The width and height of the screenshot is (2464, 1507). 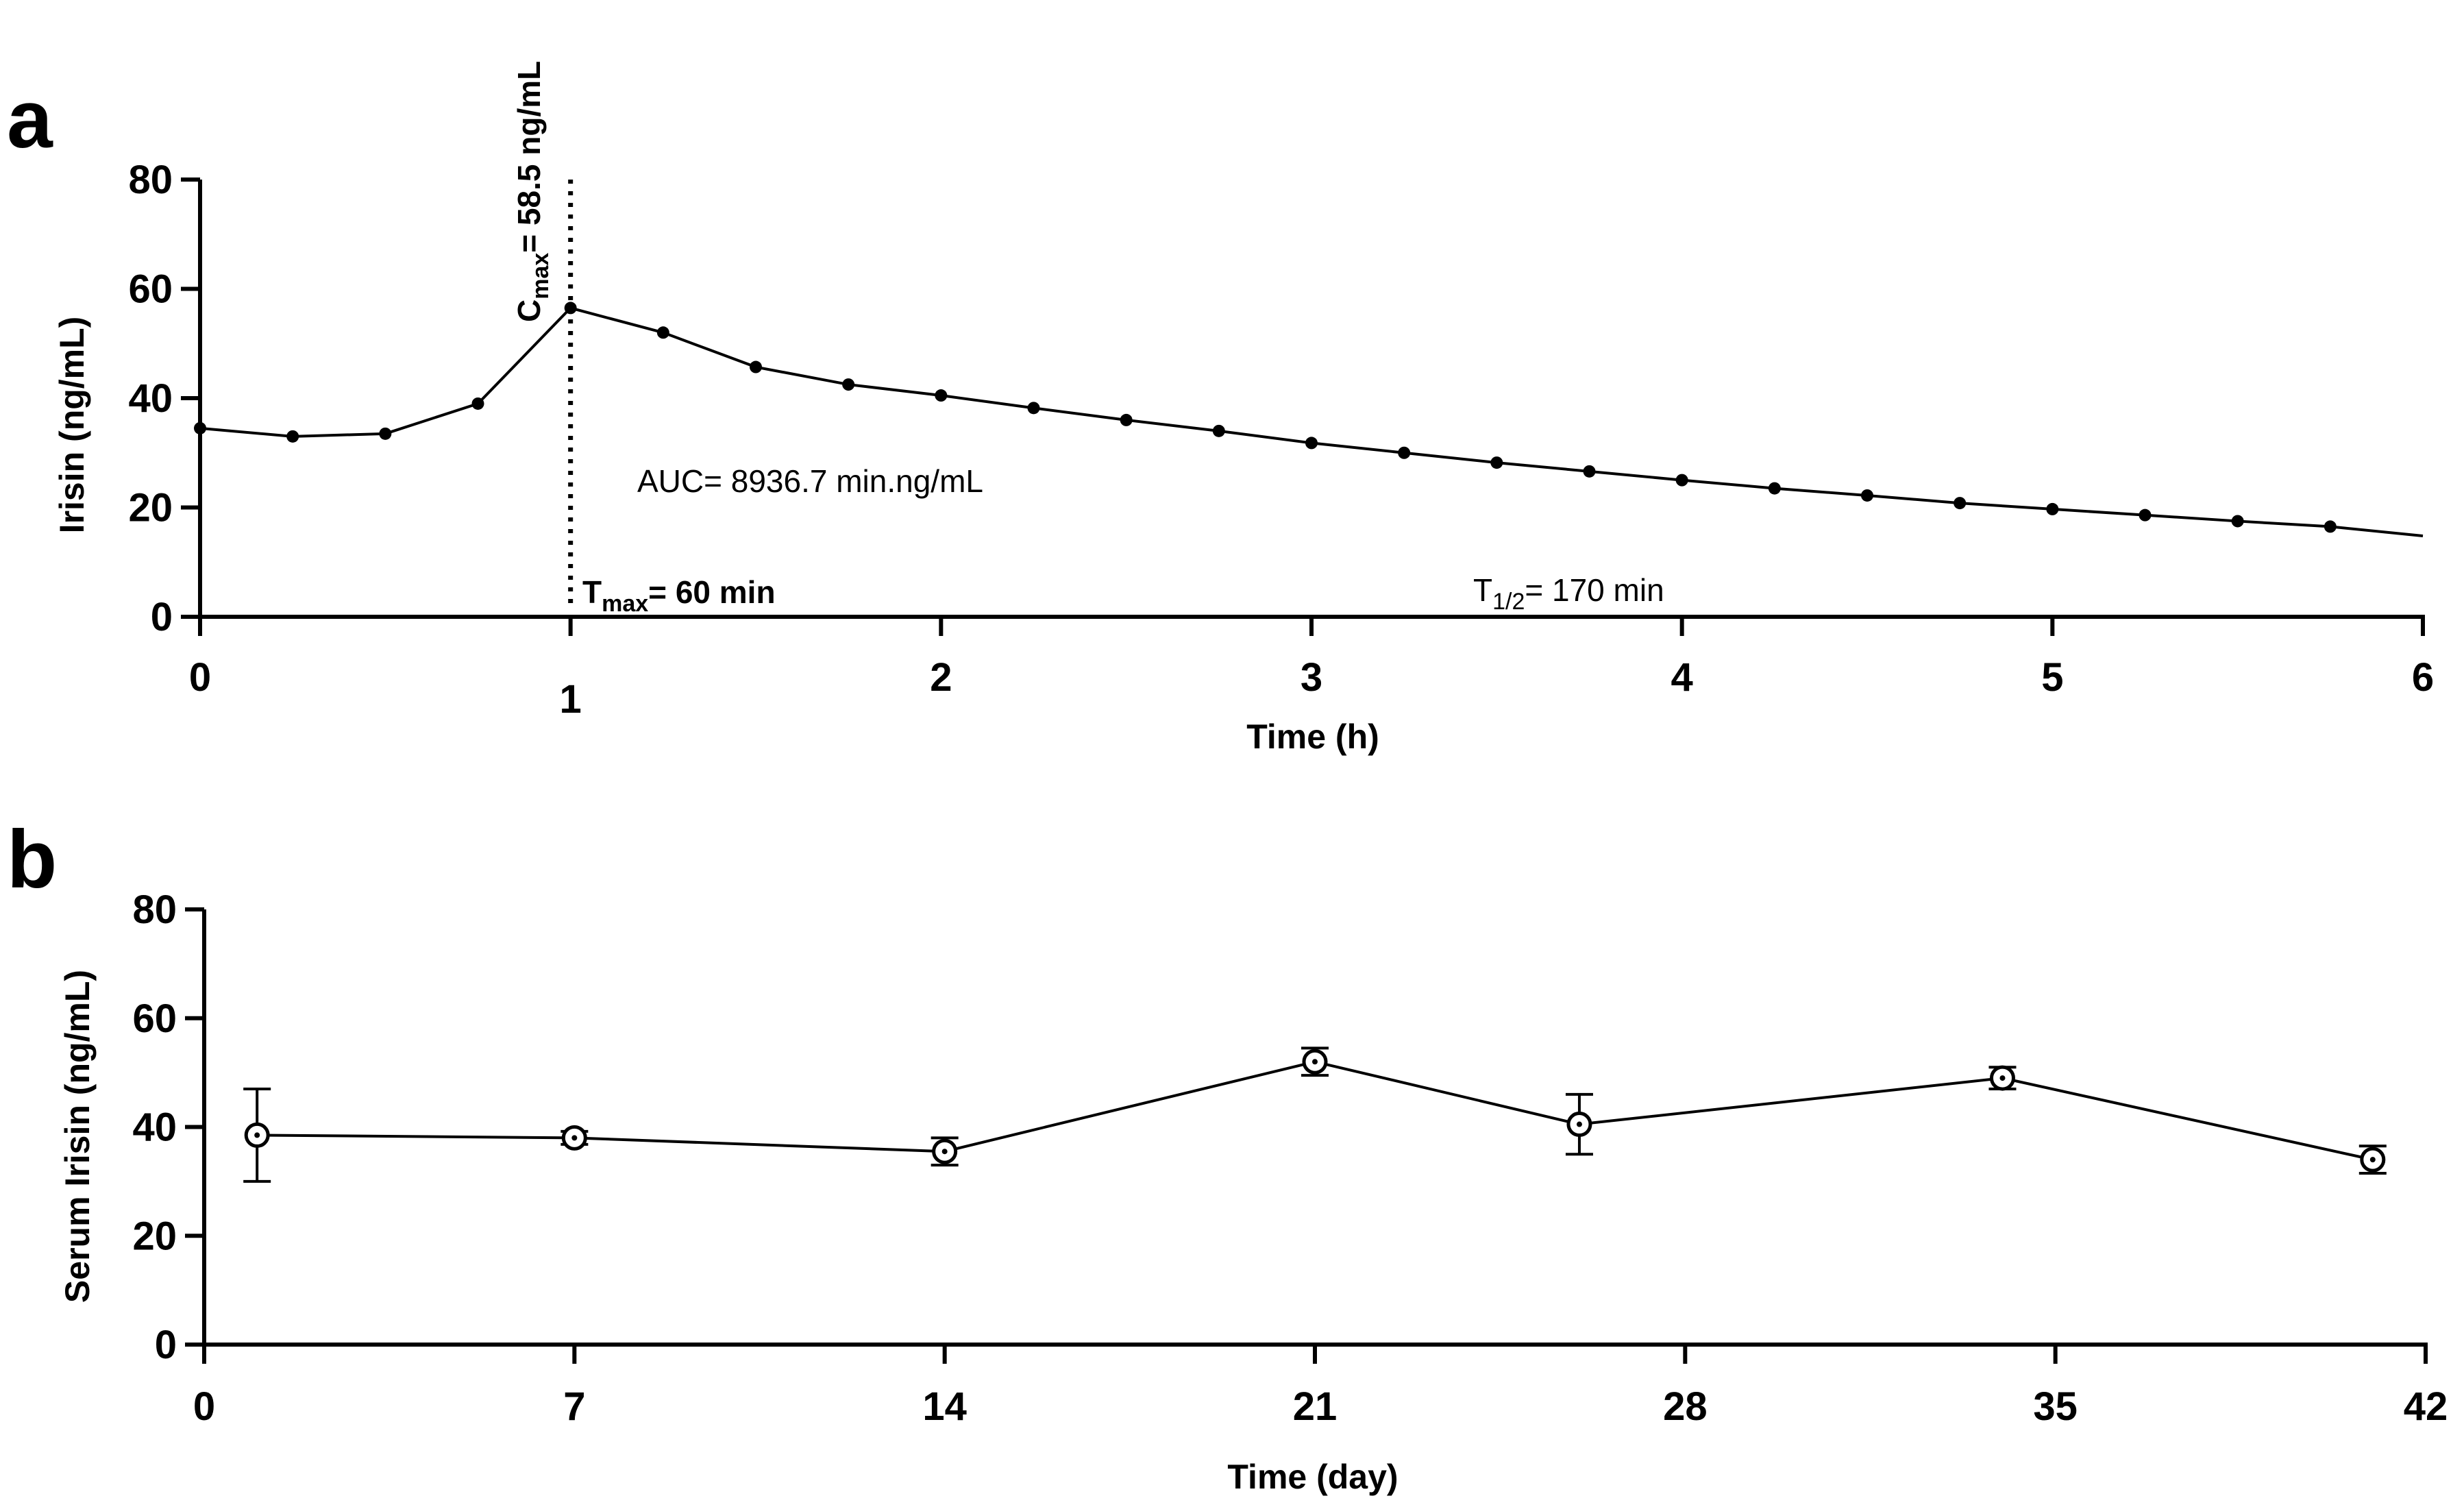 I want to click on thalf-sub: 1/2, so click(x=1508, y=602).